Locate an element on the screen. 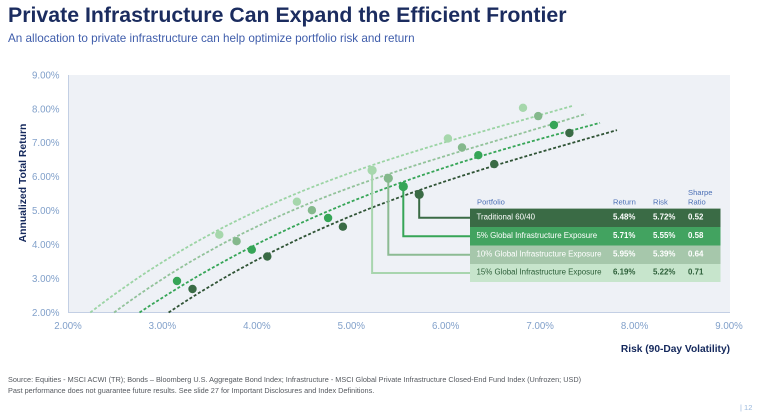 The image size is (768, 416). svg-text:10% Global Infrastructure Expo: 10% Global Infrastructure Exposure is located at coordinates (540, 254).